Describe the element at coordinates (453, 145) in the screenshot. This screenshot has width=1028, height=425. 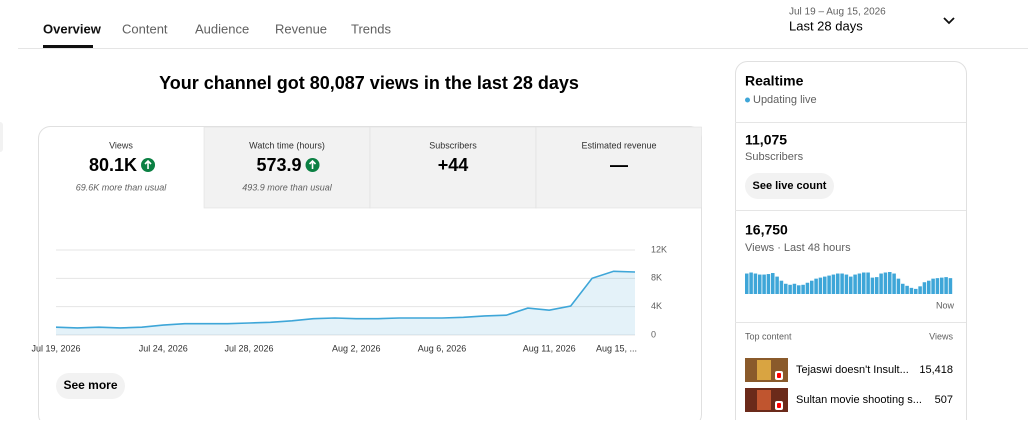
I see `metric-label: Subscribers` at that location.